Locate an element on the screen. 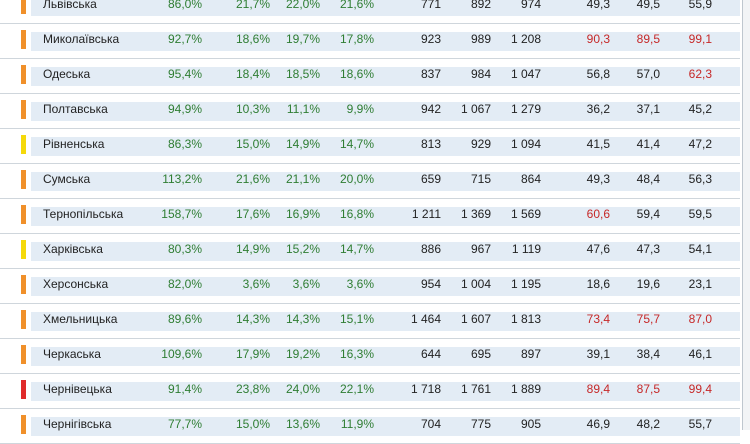 This screenshot has width=750, height=444. cell-p1: 91,4% is located at coordinates (184, 389).